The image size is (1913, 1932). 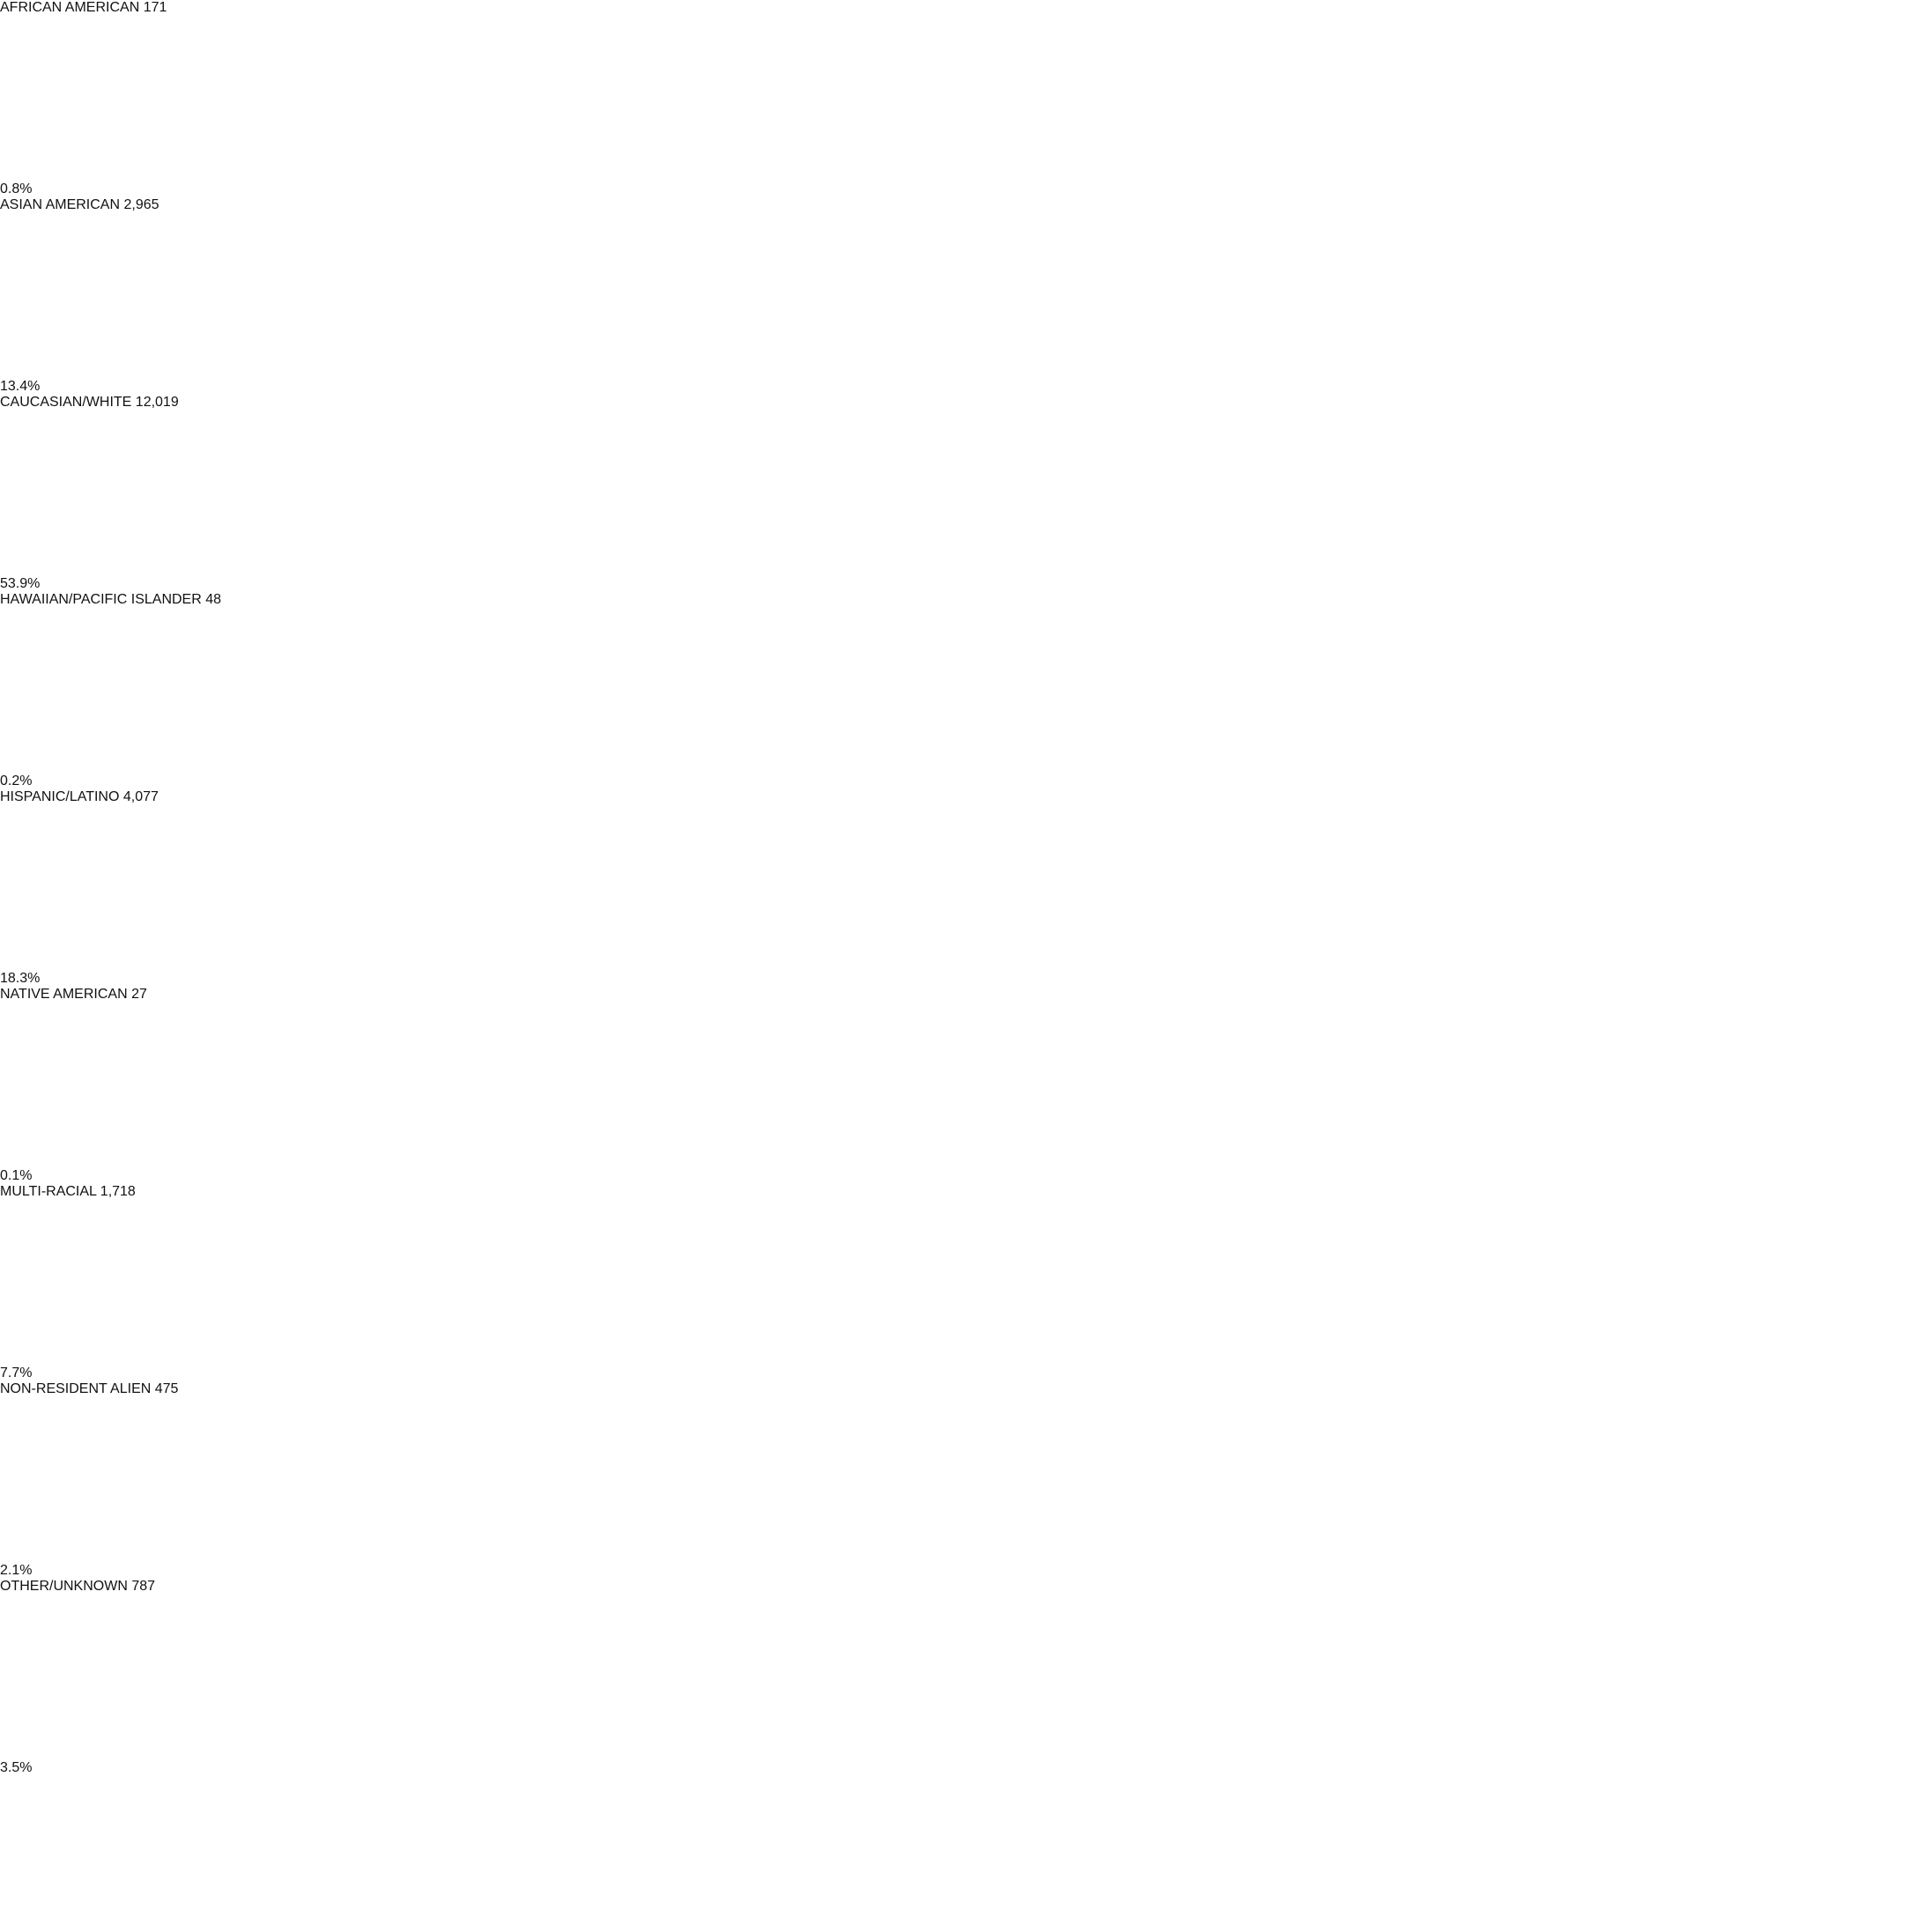 I want to click on value-label: 3.5%, so click(x=16, y=1767).